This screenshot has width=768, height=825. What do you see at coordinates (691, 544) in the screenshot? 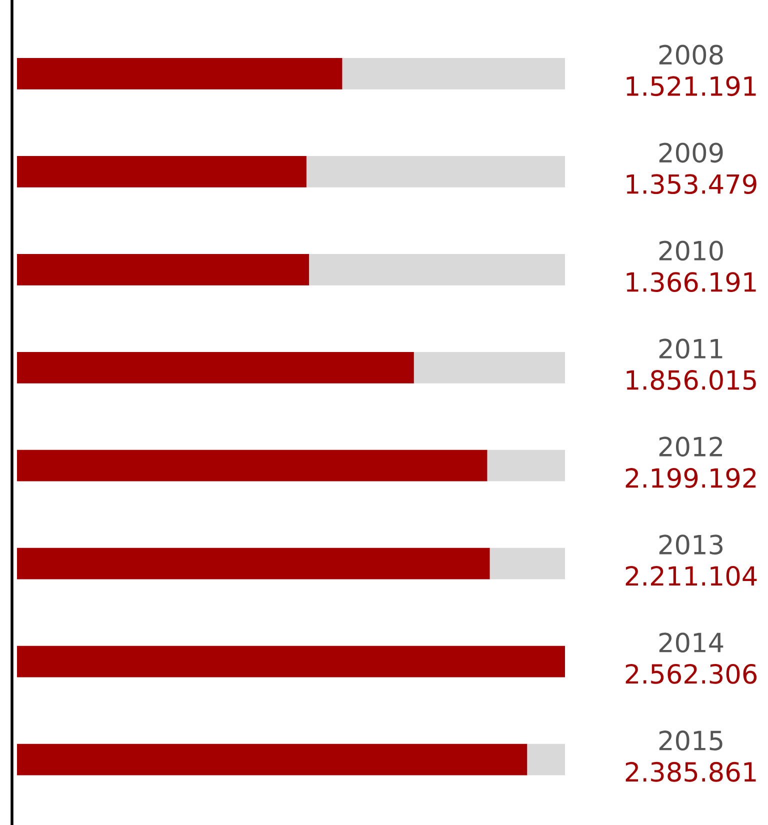
I see `y-tick-label: 2013` at bounding box center [691, 544].